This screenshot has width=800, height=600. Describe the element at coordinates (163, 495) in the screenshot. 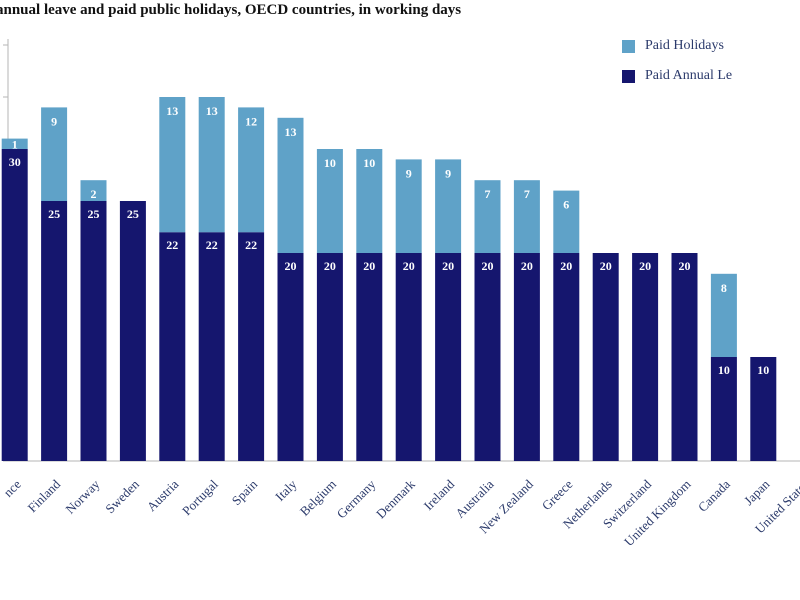

I see `category-label-austria: Austria` at that location.